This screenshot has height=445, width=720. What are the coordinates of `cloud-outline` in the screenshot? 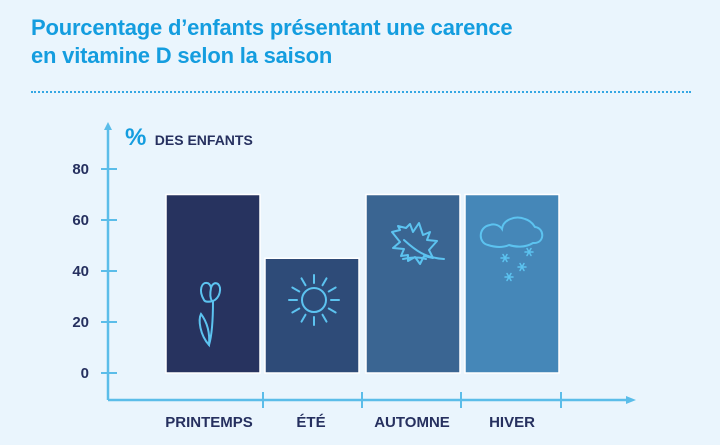 It's located at (511, 232).